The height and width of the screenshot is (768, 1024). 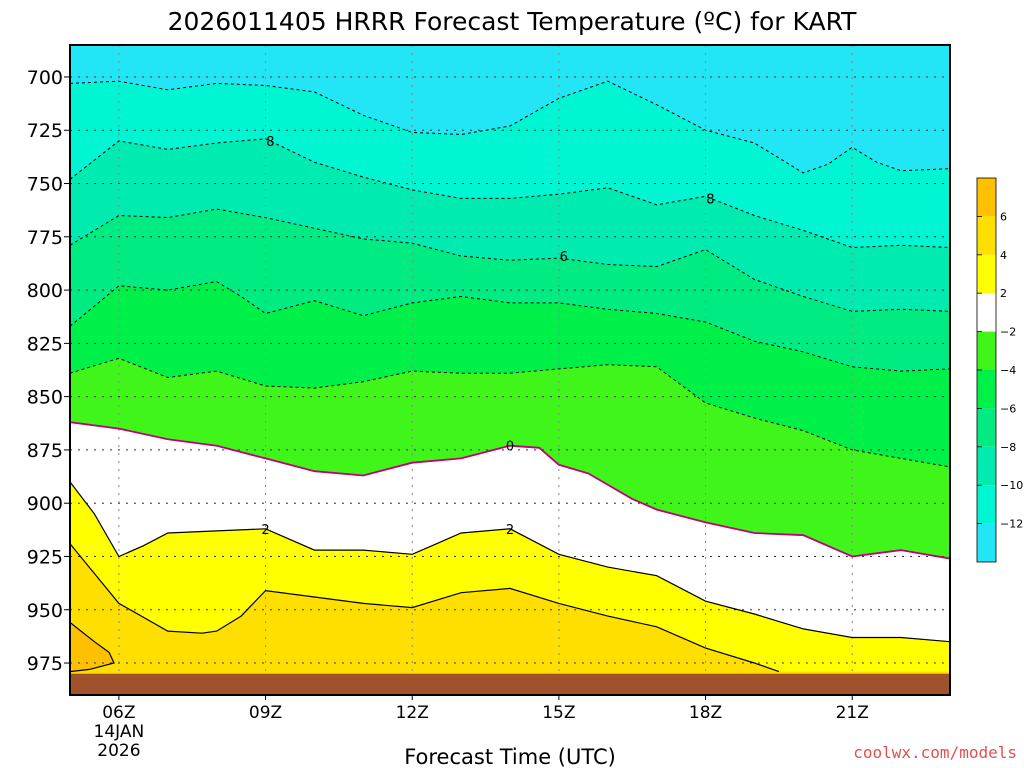 I want to click on ground-surface, so click(x=510, y=684).